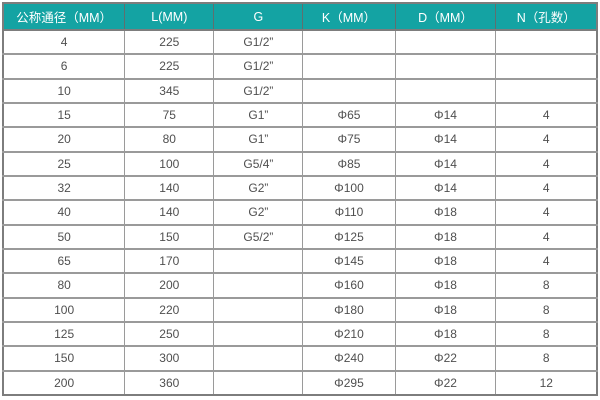  Describe the element at coordinates (64, 237) in the screenshot. I see `table-cell: 50` at that location.